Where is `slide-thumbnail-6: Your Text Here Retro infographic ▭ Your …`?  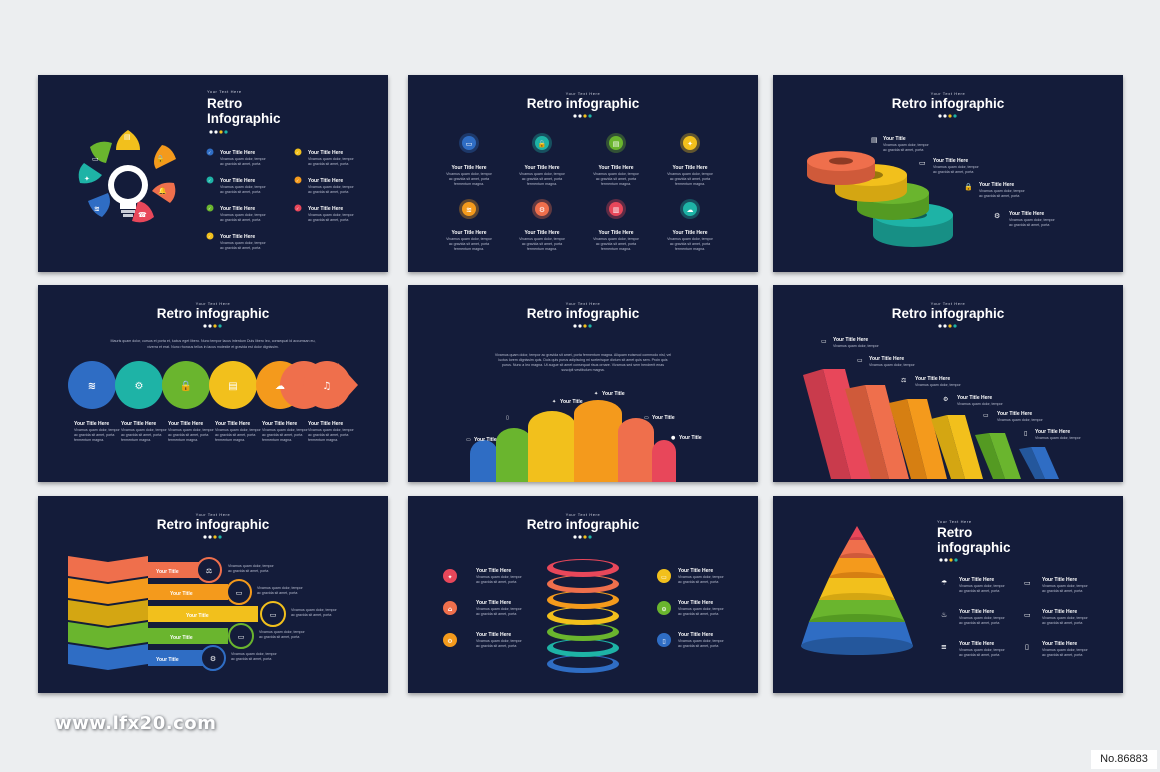 slide-thumbnail-6: Your Text Here Retro infographic ▭ Your … is located at coordinates (948, 383).